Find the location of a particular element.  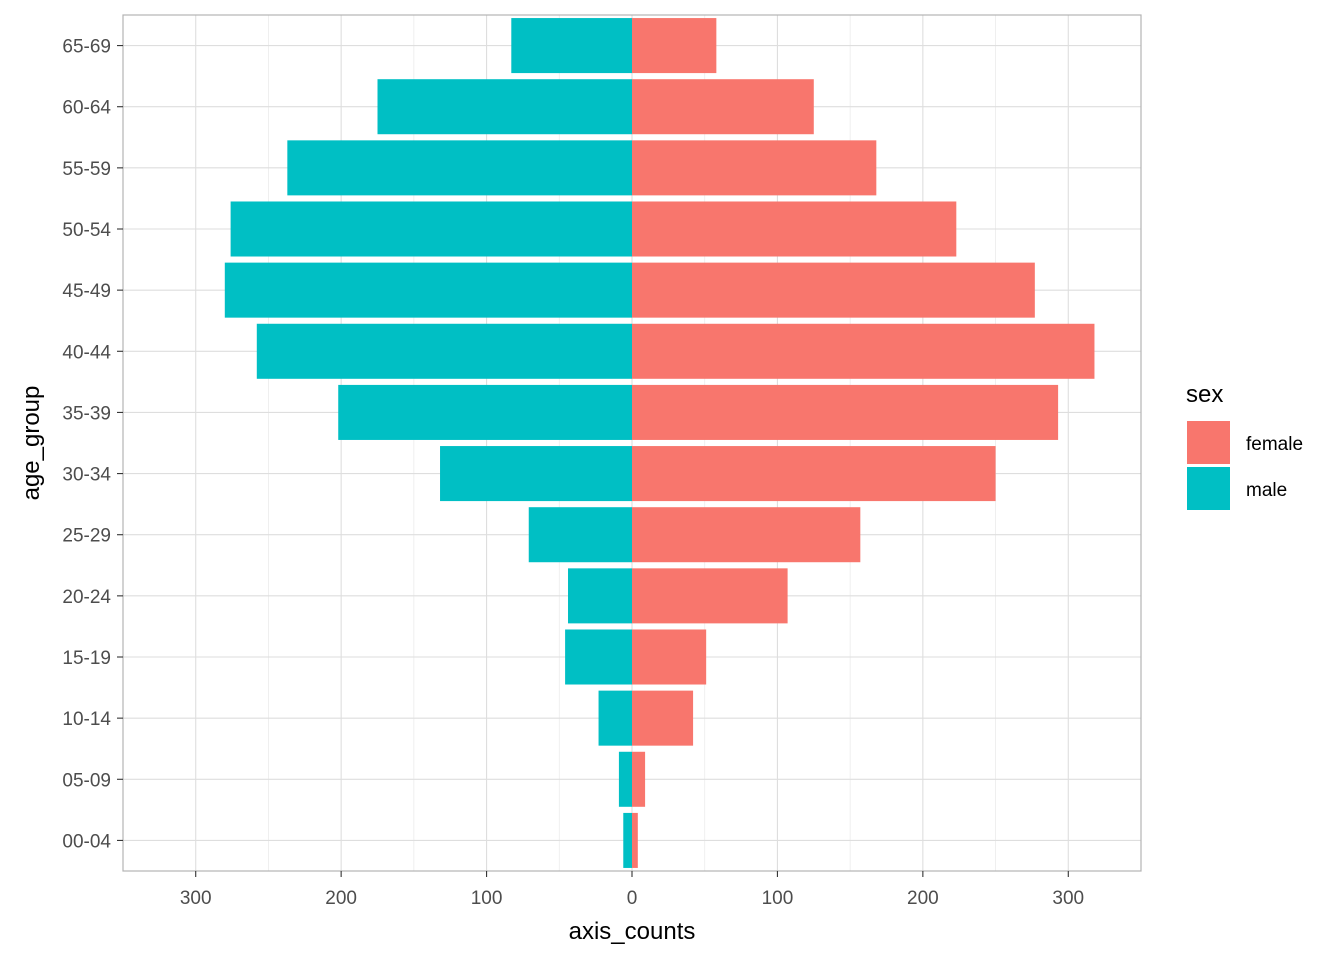

y-tick-label: 05-09 is located at coordinates (86, 780).